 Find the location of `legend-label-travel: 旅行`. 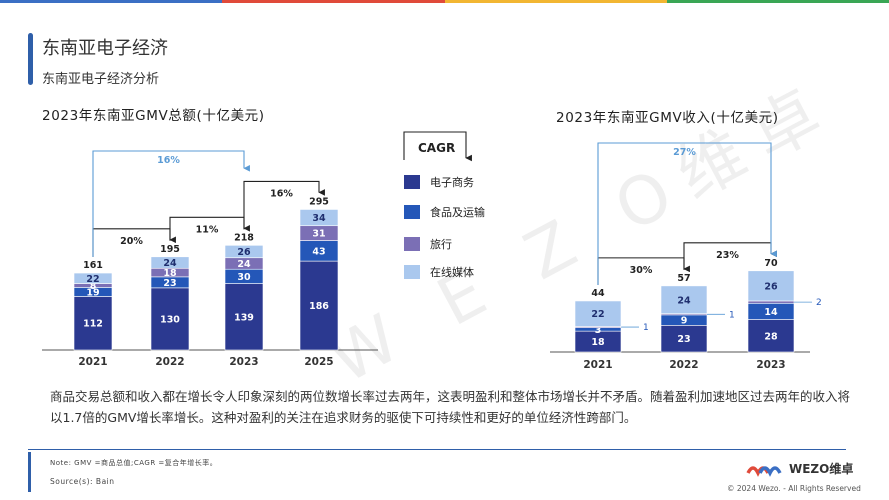

legend-label-travel: 旅行 is located at coordinates (441, 244).